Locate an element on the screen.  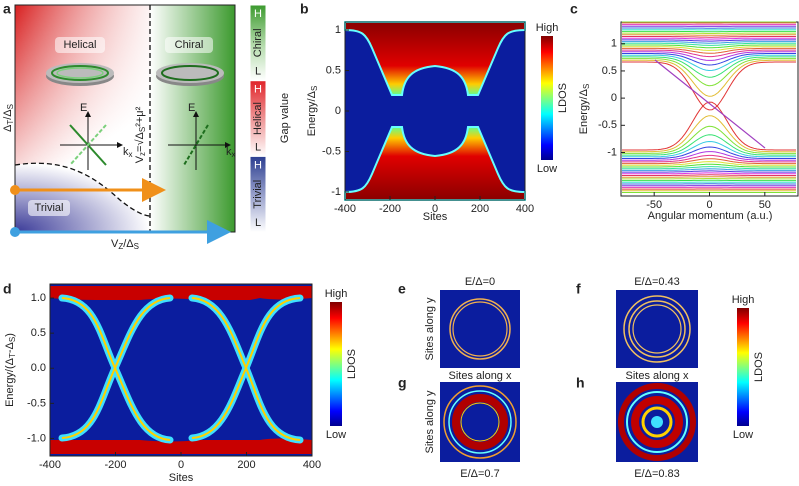
map-title: E/Δ=0.83 is located at coordinates (657, 474).